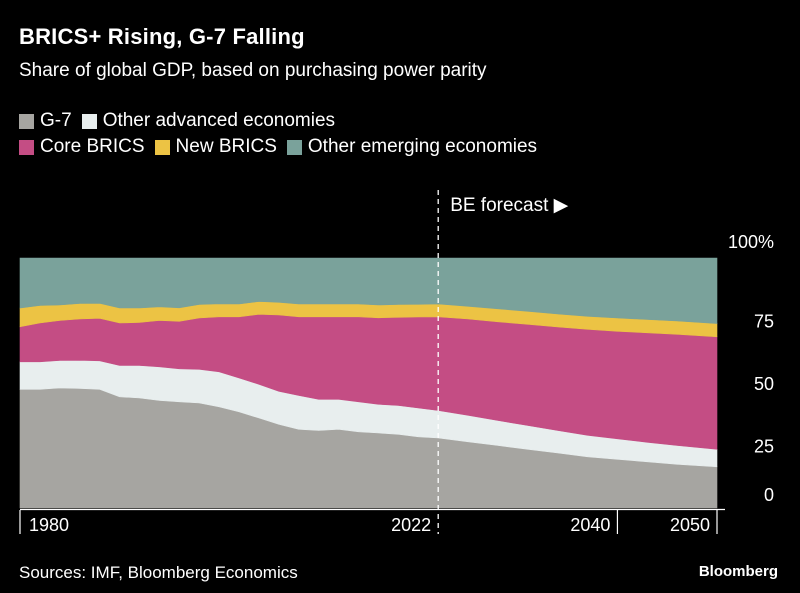 The height and width of the screenshot is (593, 800). What do you see at coordinates (226, 146) in the screenshot?
I see `legend-label-new-brics: New BRICS` at bounding box center [226, 146].